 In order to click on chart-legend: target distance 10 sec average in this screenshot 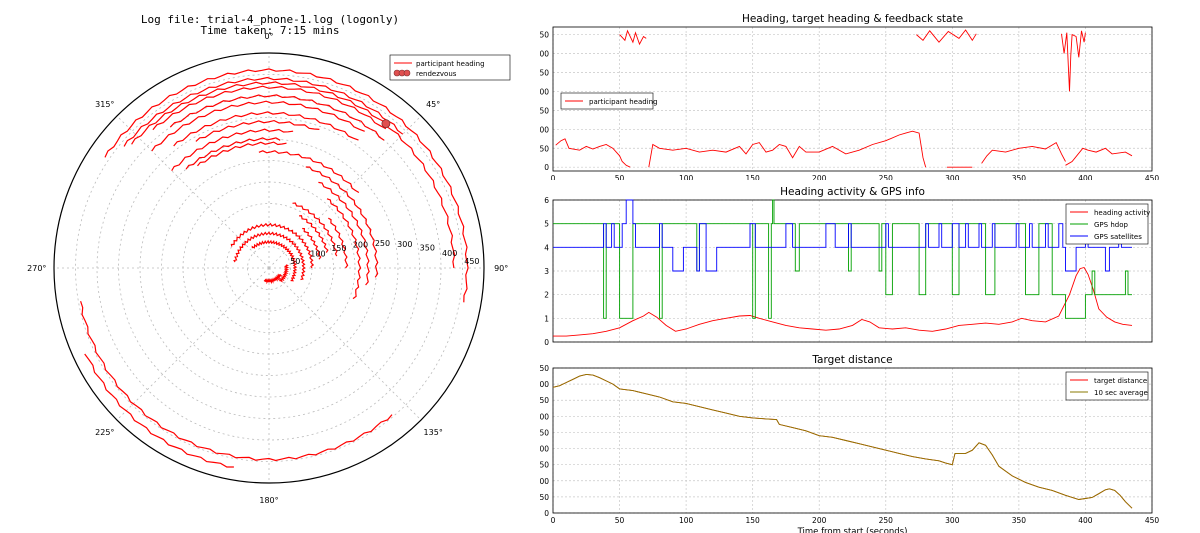, I will do `click(1107, 386)`.